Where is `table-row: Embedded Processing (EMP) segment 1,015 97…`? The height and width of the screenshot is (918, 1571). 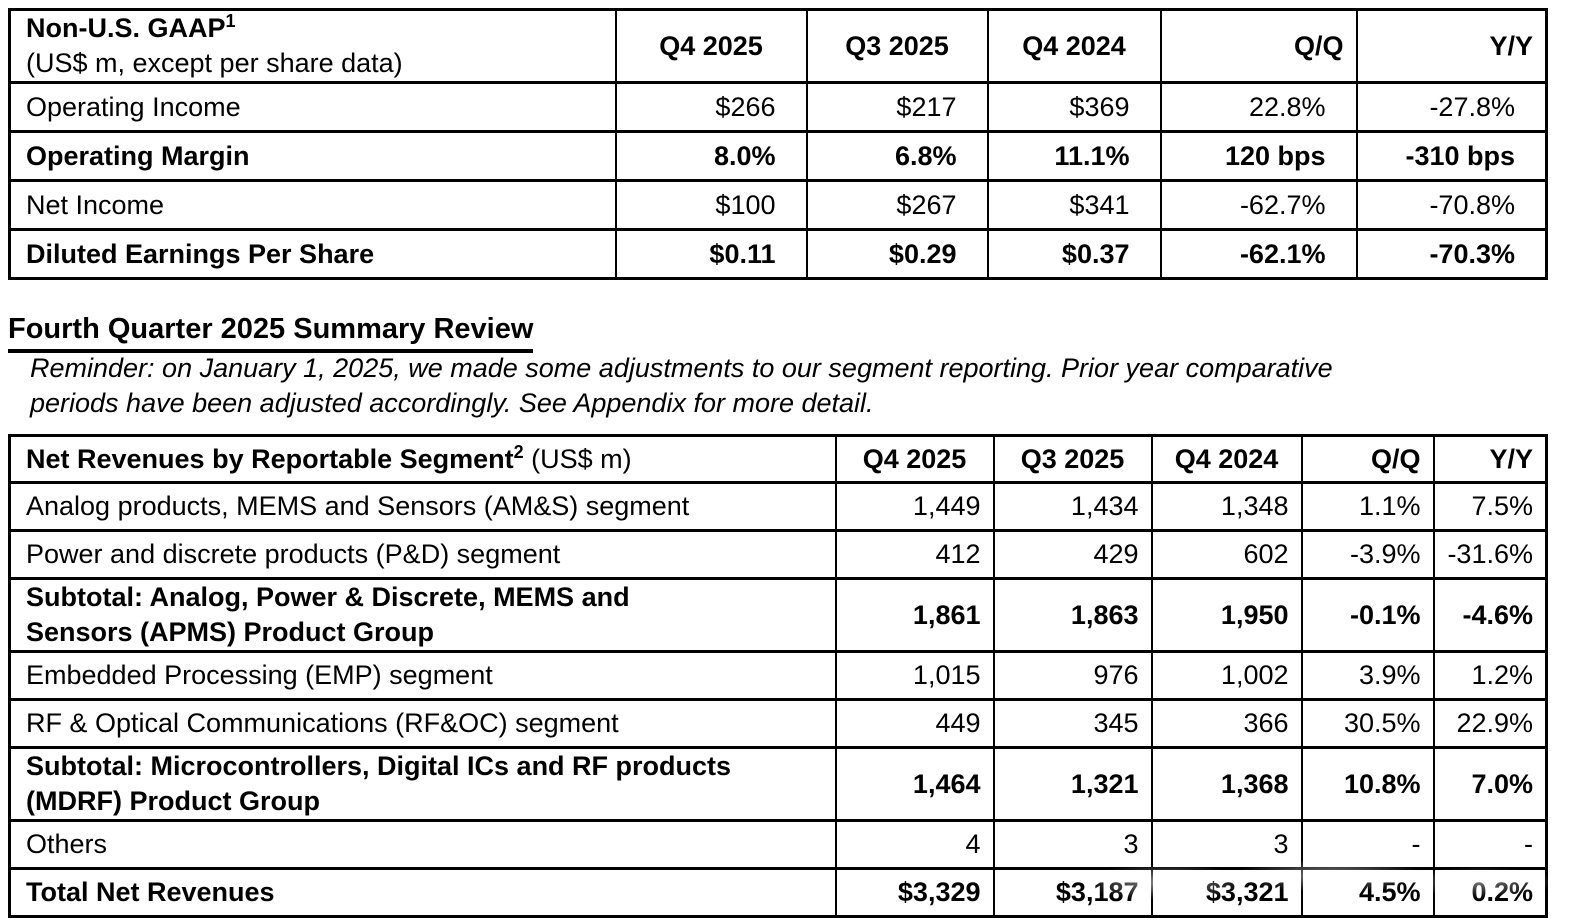 table-row: Embedded Processing (EMP) segment 1,015 97… is located at coordinates (778, 675).